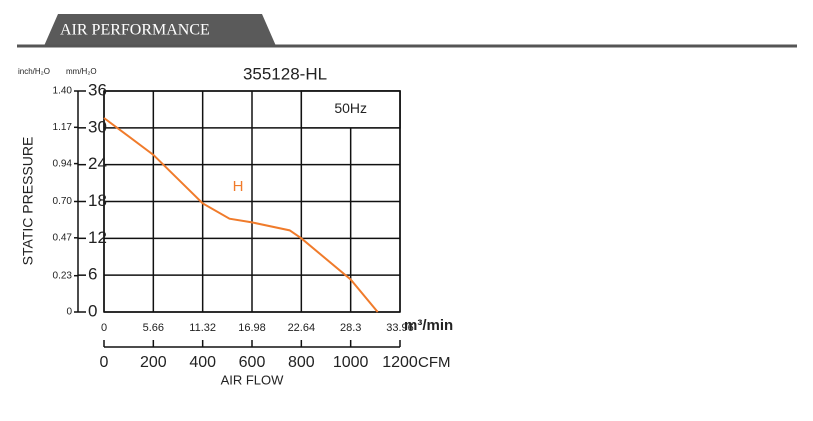  I want to click on x2-tick-label: 1200, so click(400, 362).